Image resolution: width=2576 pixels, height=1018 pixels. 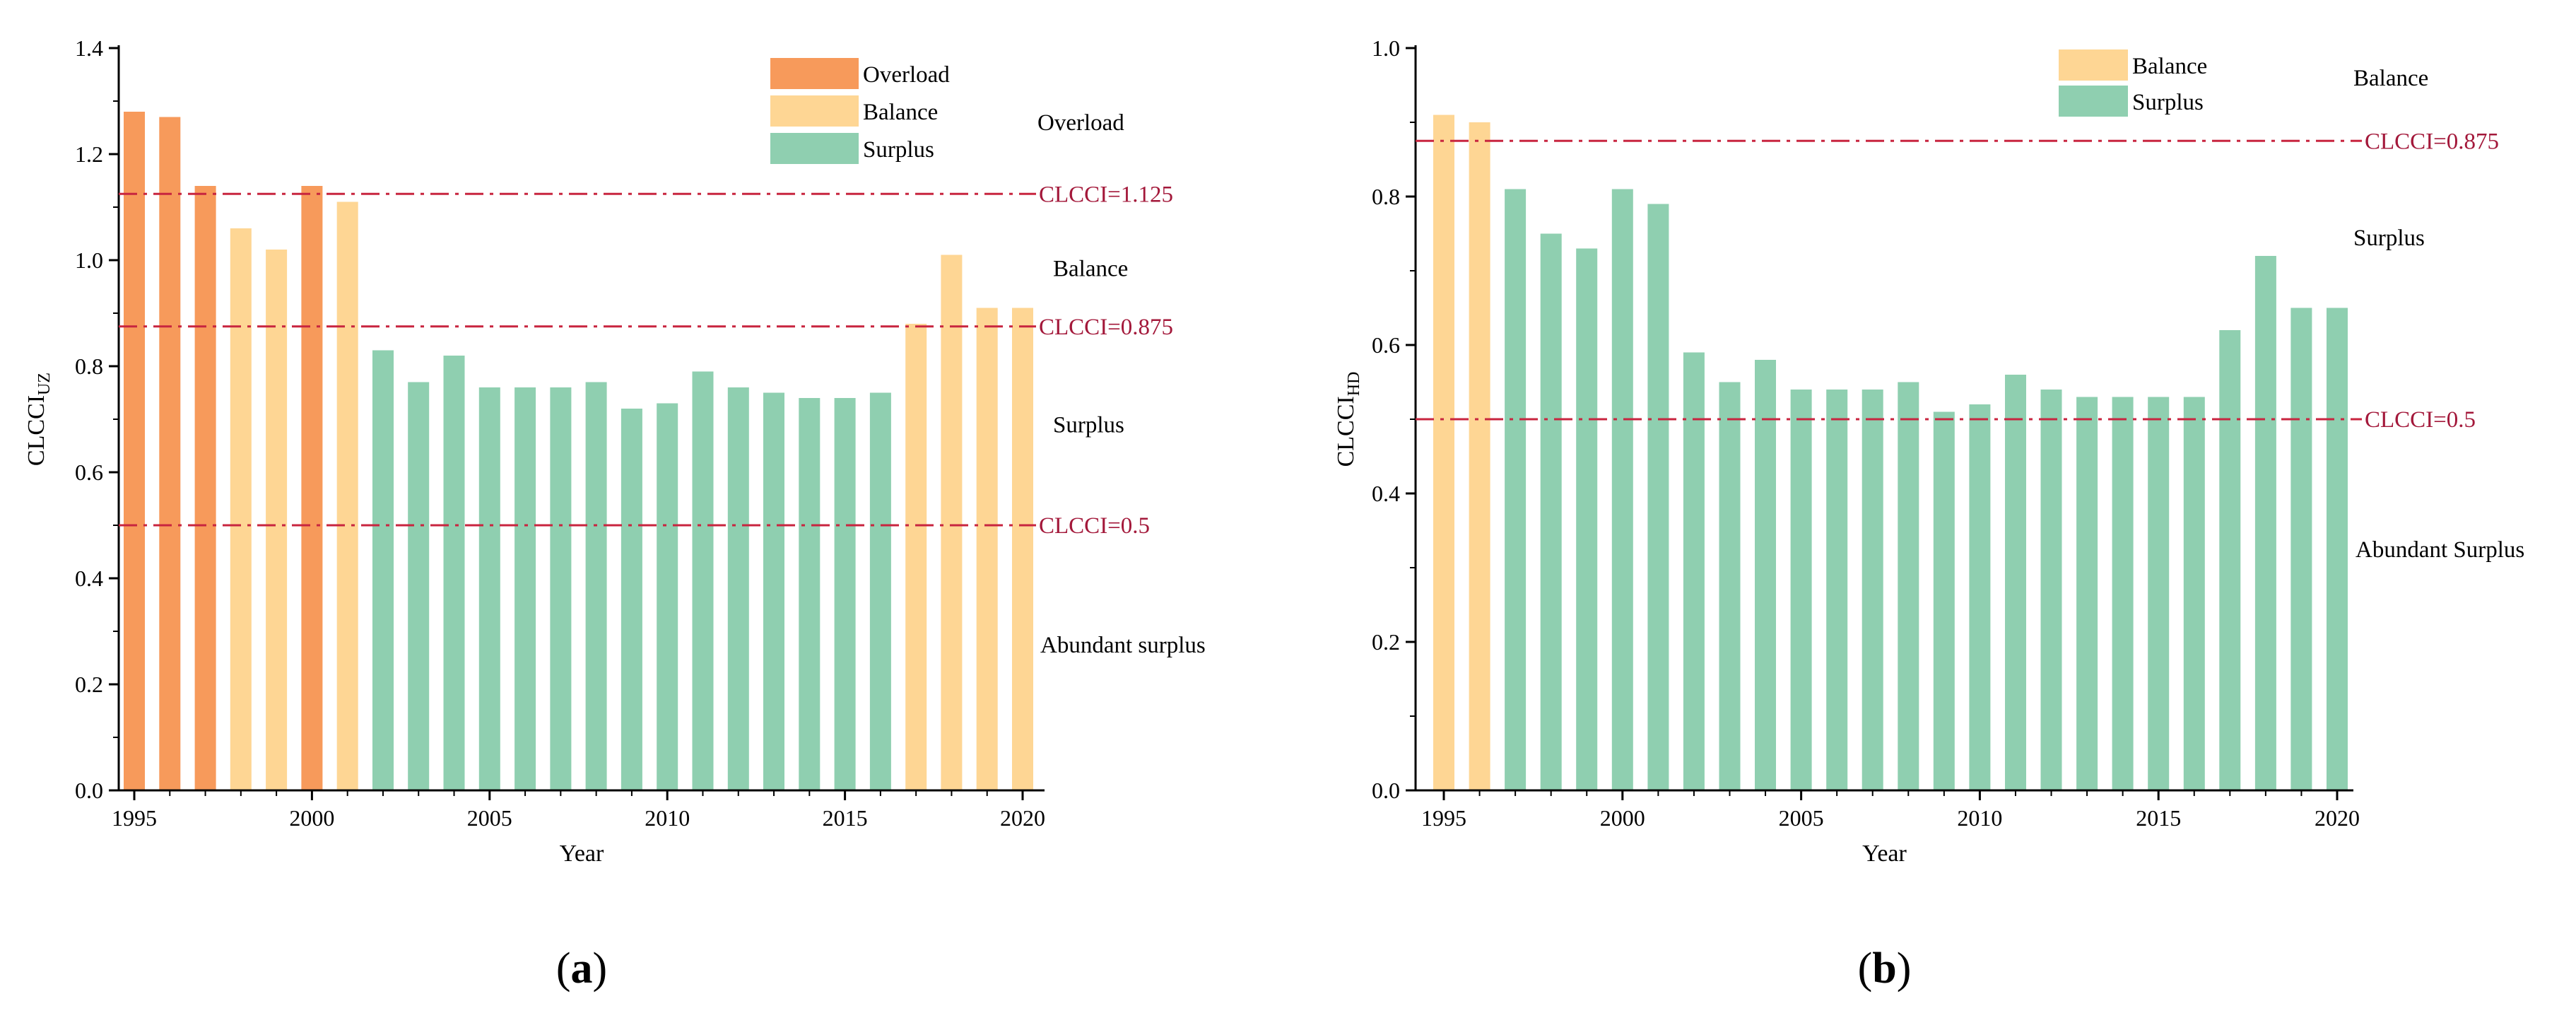 What do you see at coordinates (2015, 582) in the screenshot?
I see `bar-2011` at bounding box center [2015, 582].